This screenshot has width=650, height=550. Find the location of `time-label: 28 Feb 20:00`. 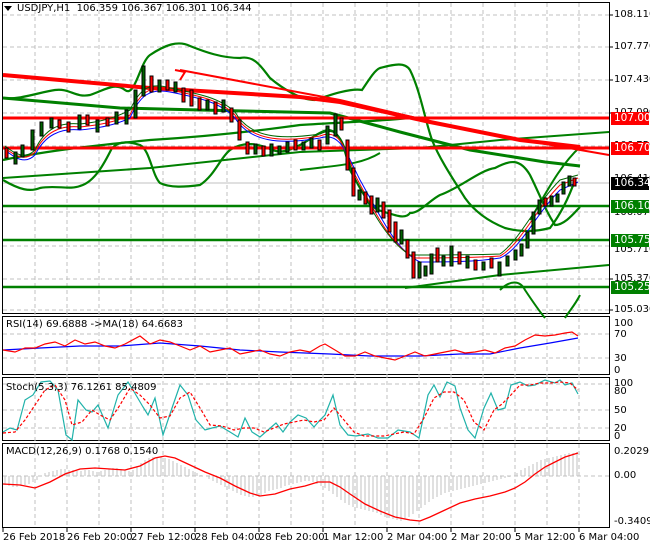

time-label: 28 Feb 20:00 is located at coordinates (292, 537).